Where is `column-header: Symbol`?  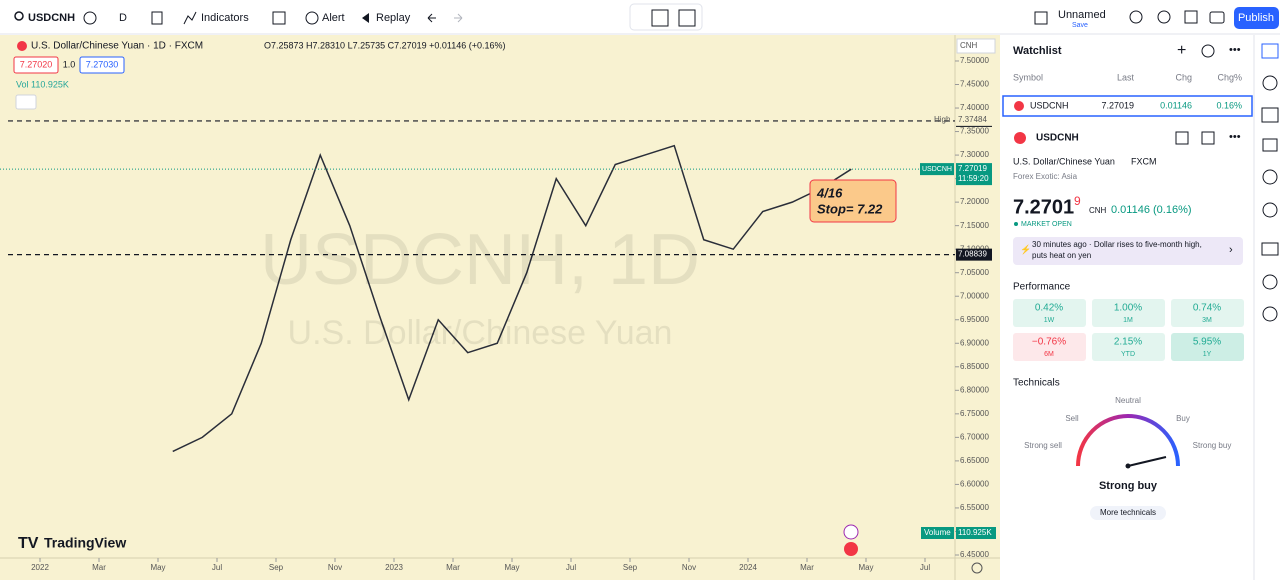
column-header: Symbol is located at coordinates (1028, 77).